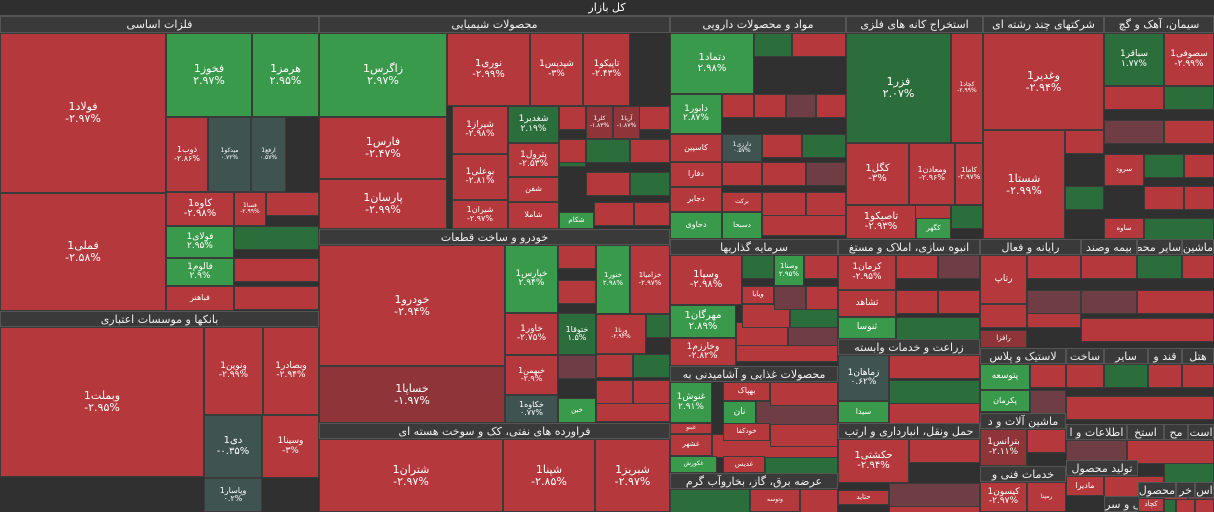 Image resolution: width=1214 pixels, height=512 pixels. I want to click on stock-tile: تاصیکو1 -۲.۹۳%, so click(881, 222).